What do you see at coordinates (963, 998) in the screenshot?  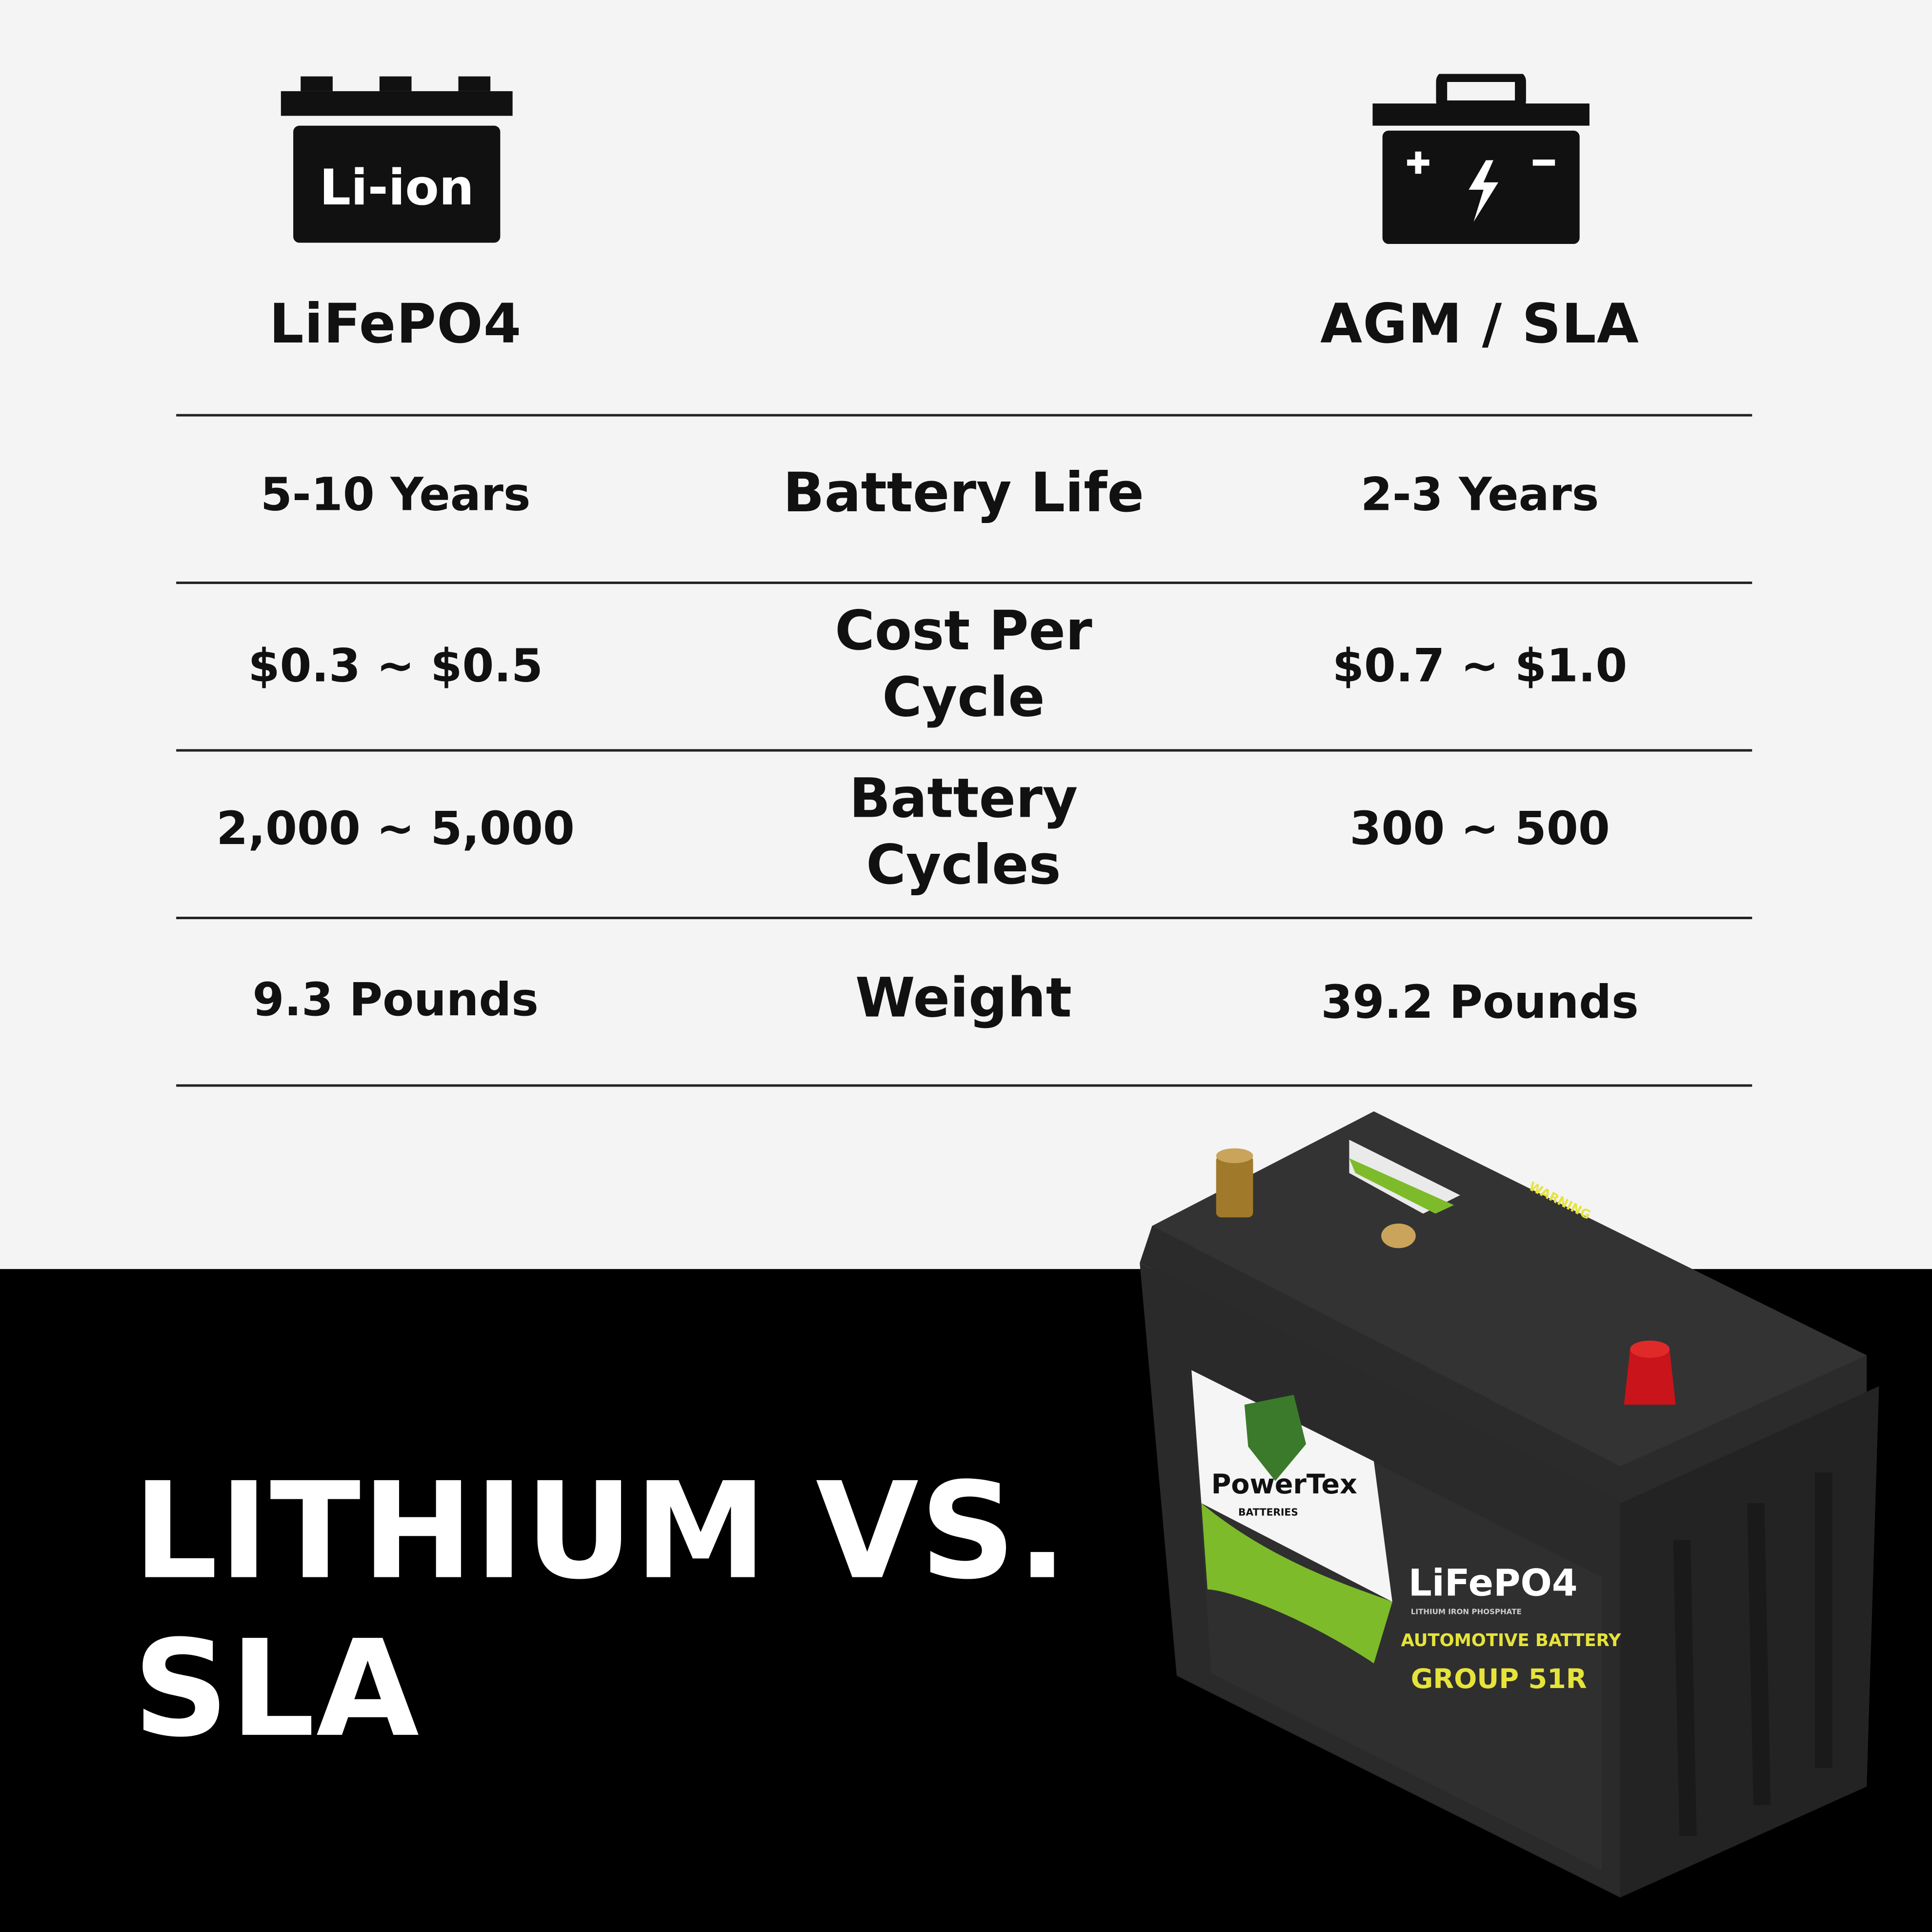 I see `metric-weight: Weight` at bounding box center [963, 998].